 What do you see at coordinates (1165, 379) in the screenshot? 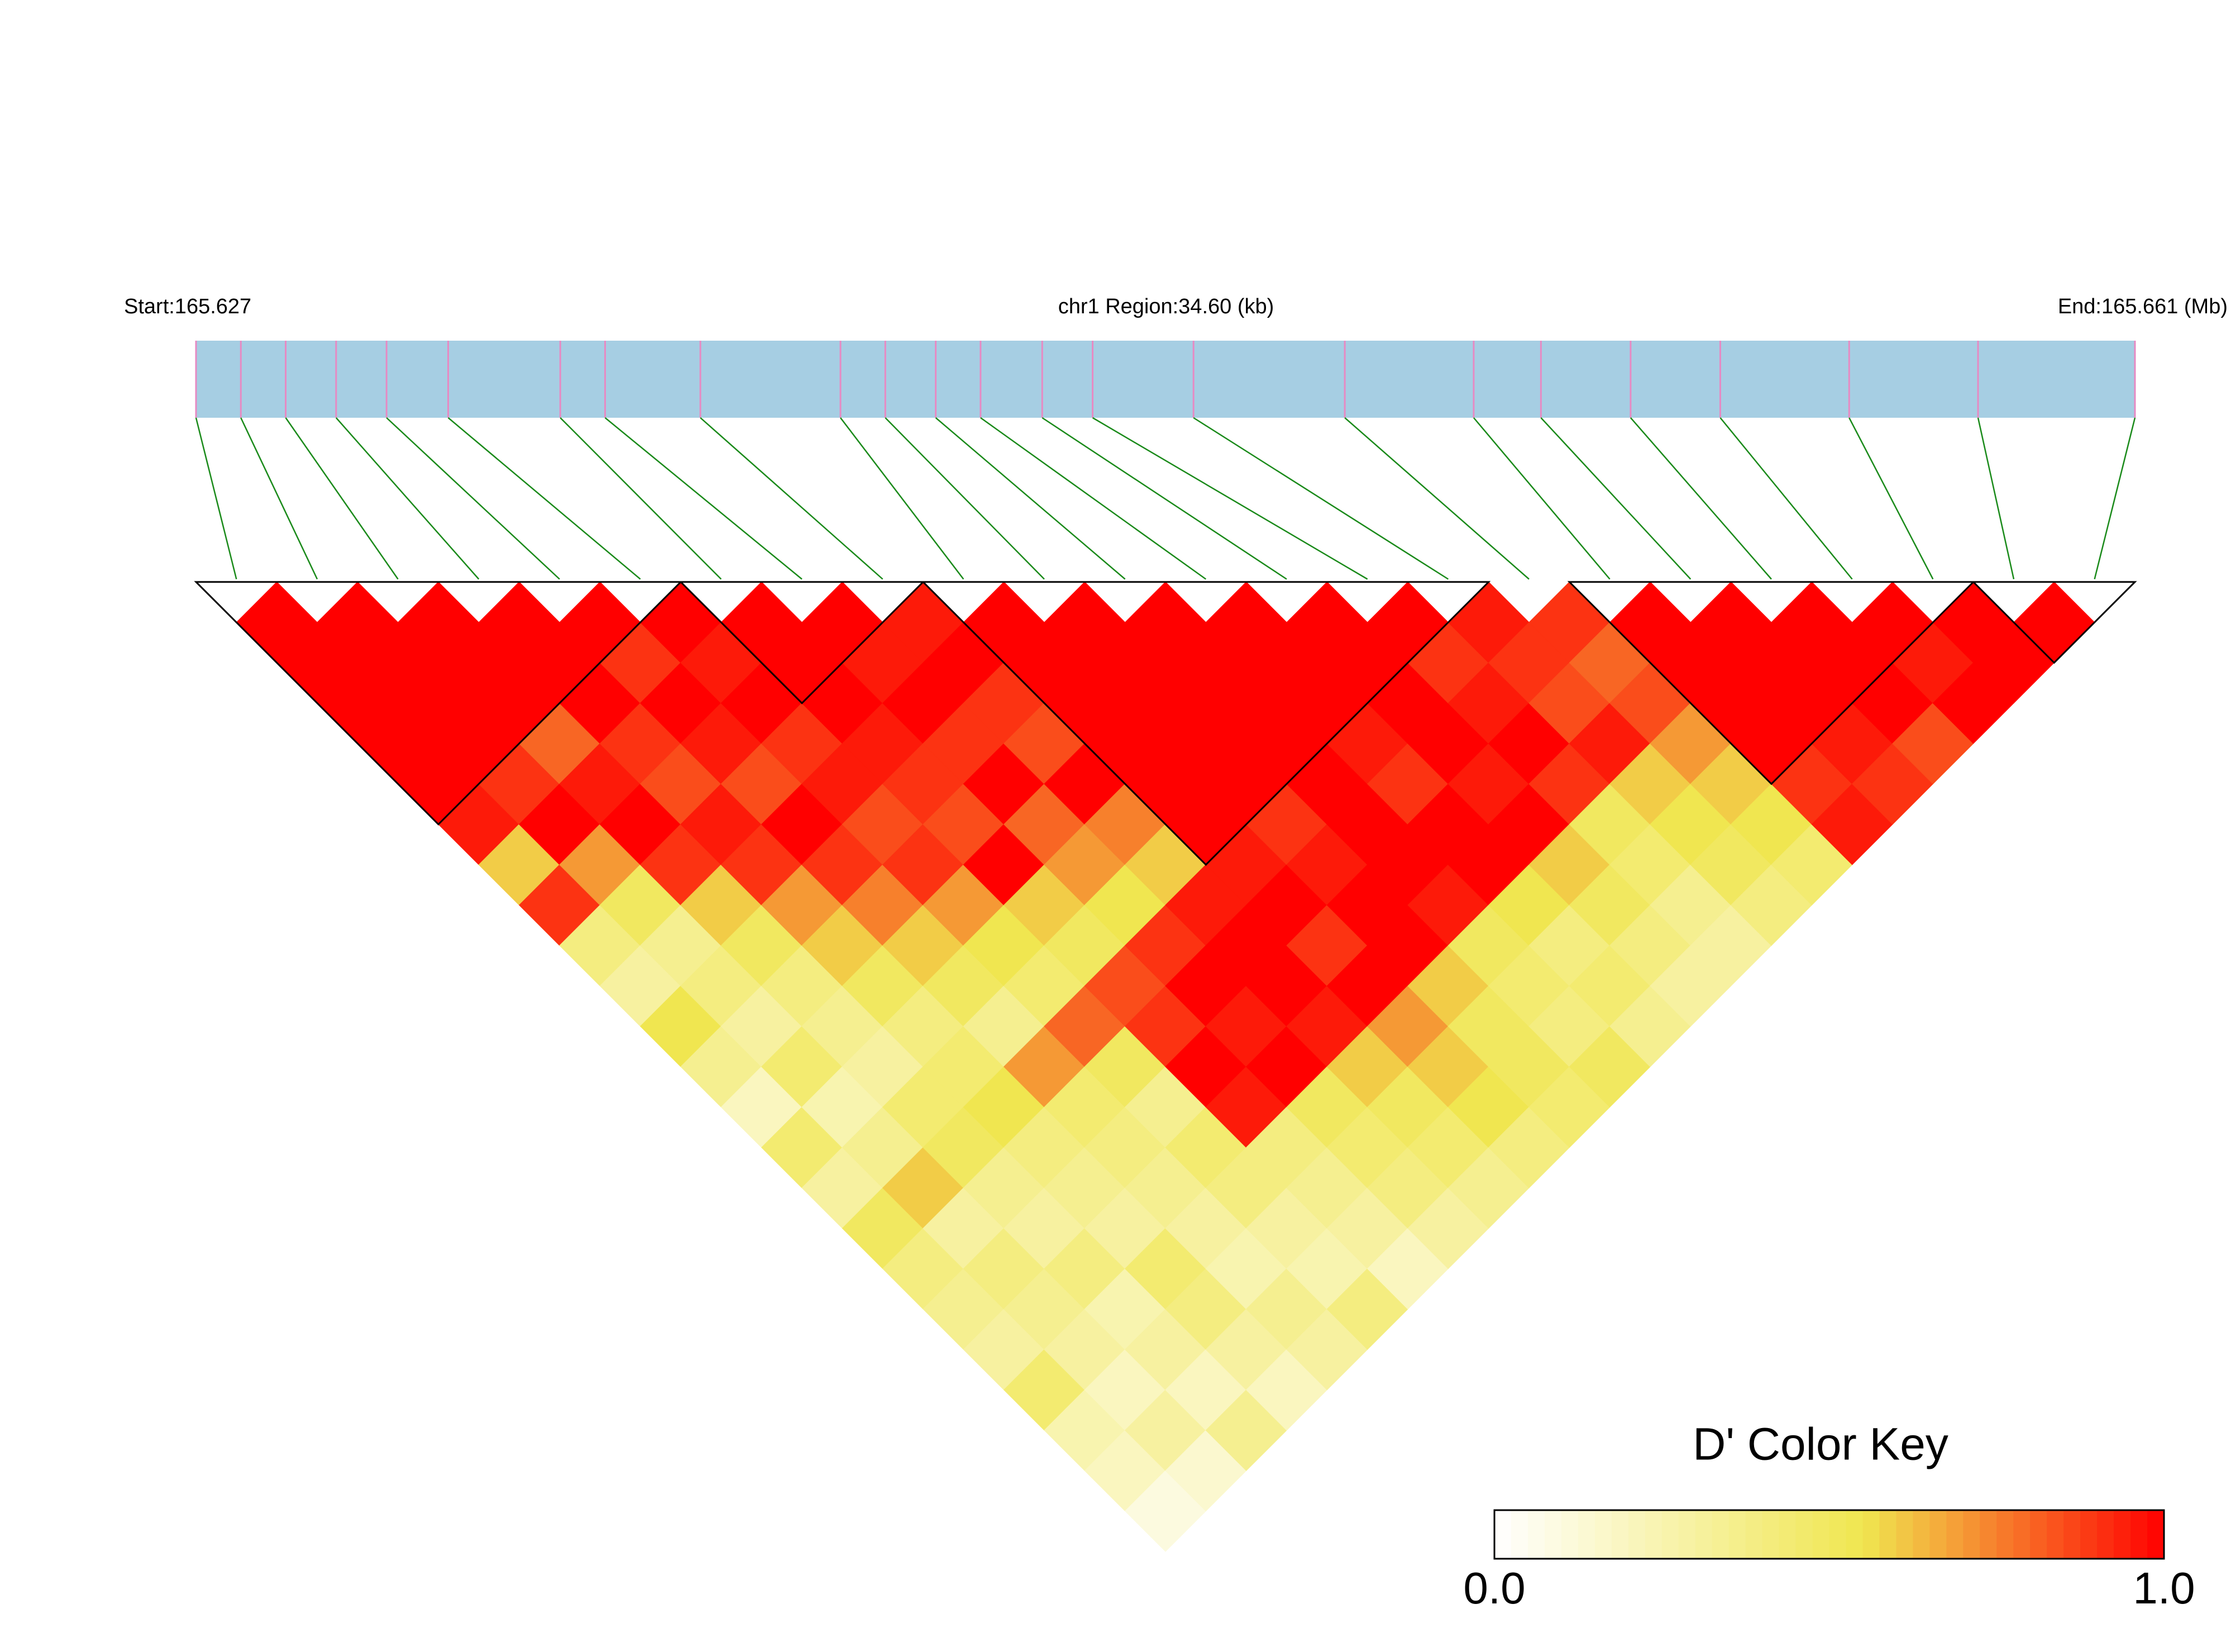
I see `region-bar` at bounding box center [1165, 379].